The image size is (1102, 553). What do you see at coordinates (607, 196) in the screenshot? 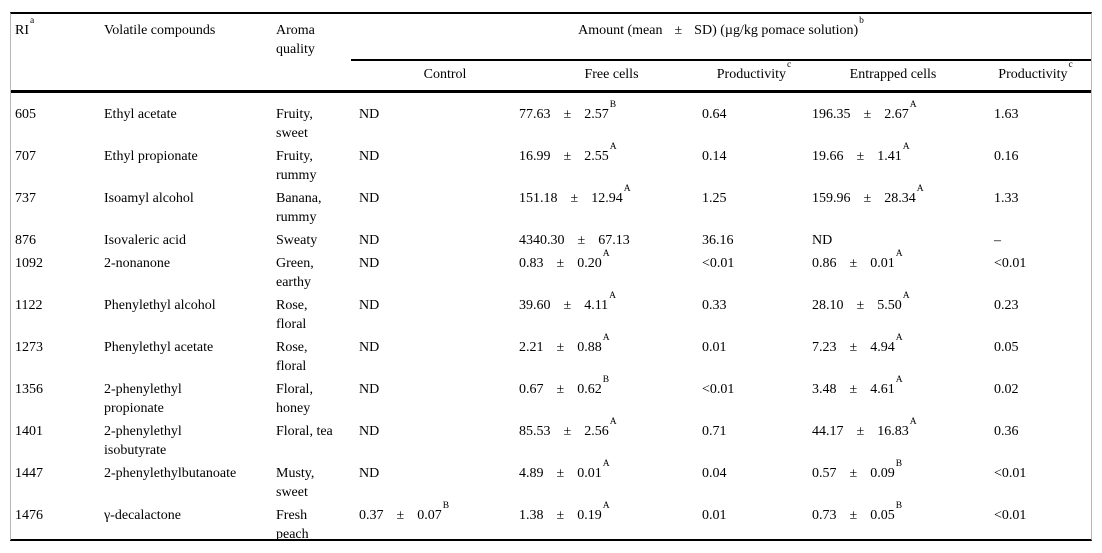
I see `amount-value: 151.18 ±12.94A` at bounding box center [607, 196].